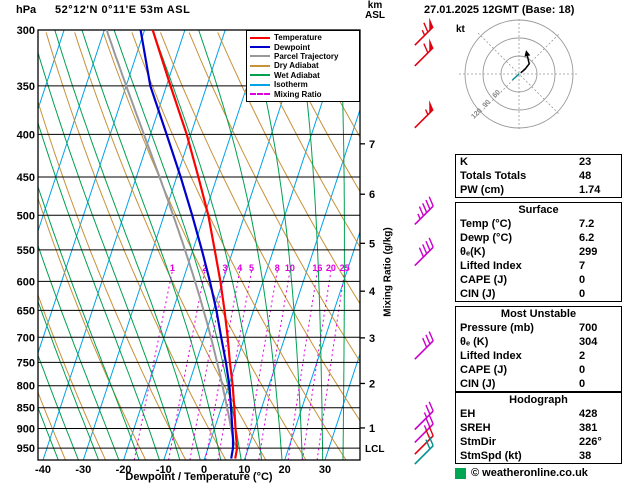  I want to click on mixing-ratio-label: 8, so click(277, 268).